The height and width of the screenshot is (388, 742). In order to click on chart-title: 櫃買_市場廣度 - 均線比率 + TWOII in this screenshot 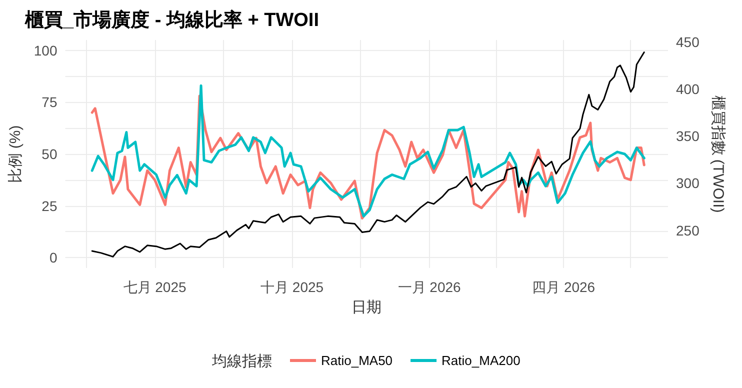, I will do `click(171, 20)`.